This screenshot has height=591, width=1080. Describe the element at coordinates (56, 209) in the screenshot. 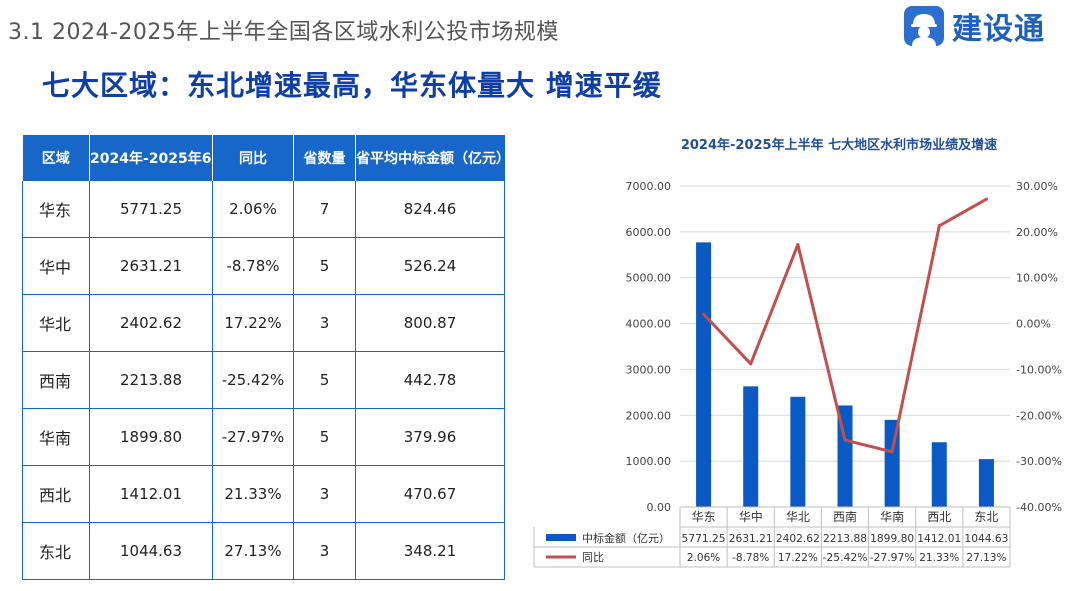

I see `table-cell-region: 华东` at that location.